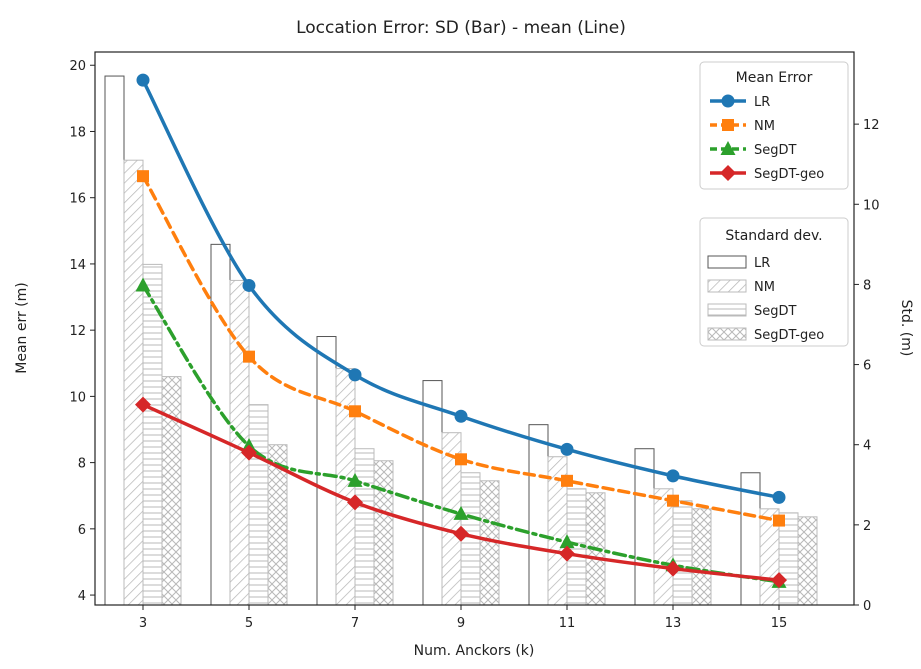 The height and width of the screenshot is (669, 921). What do you see at coordinates (789, 174) in the screenshot?
I see `mean-legend-label-SegDT-geo: SegDT-geo` at bounding box center [789, 174].